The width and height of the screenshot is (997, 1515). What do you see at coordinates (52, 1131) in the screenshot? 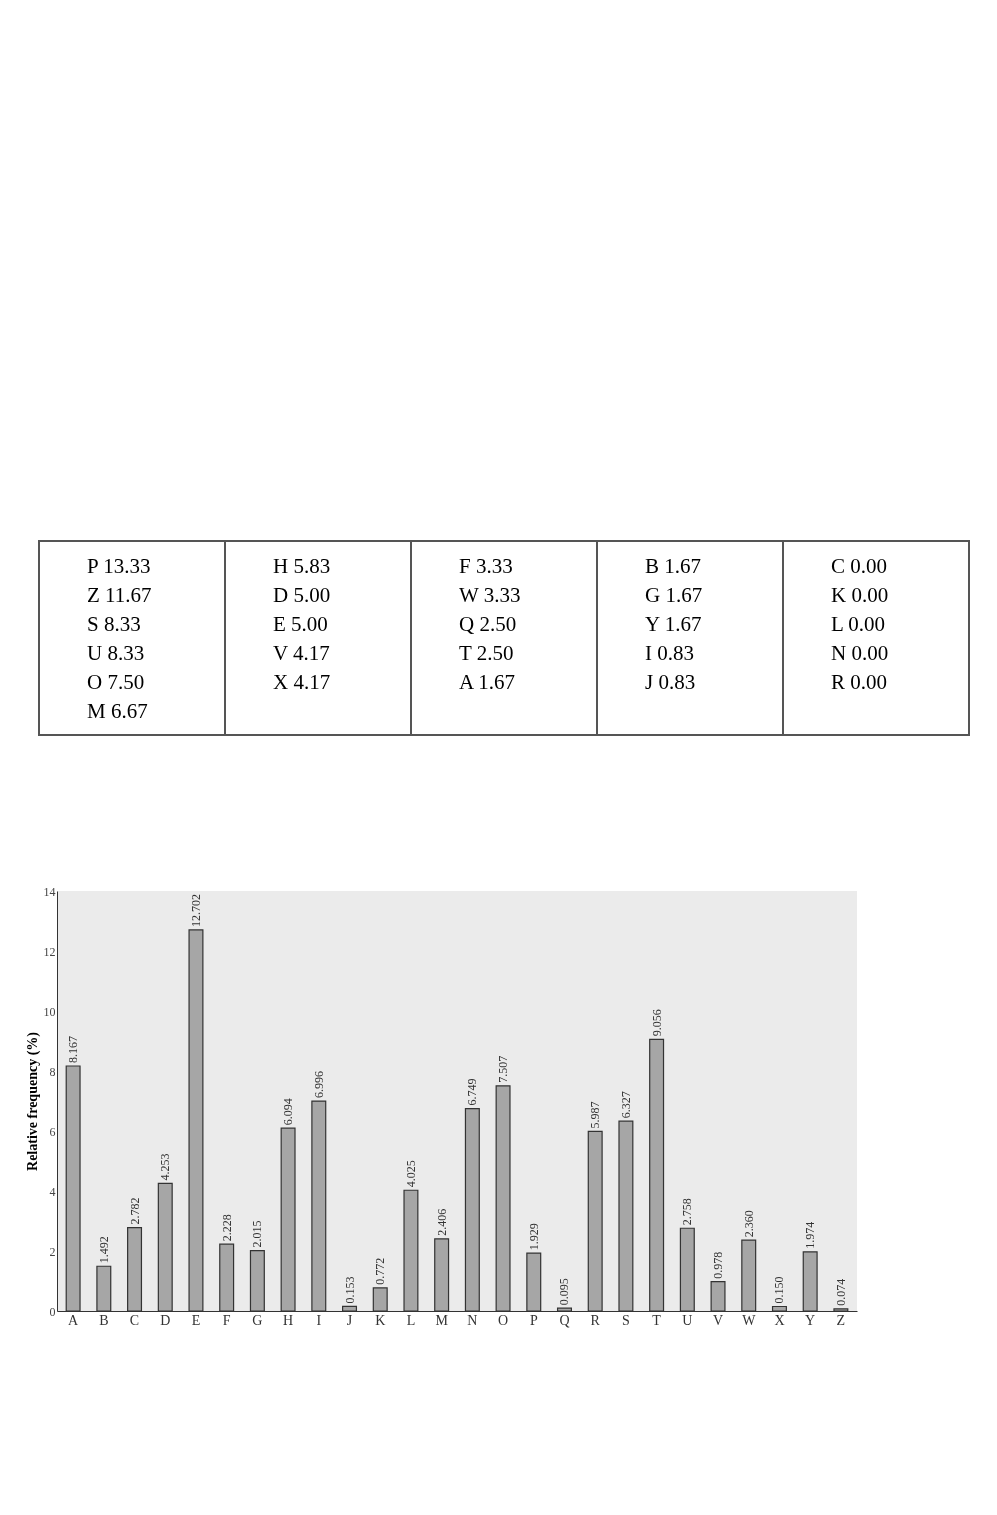
I see `y-tick-label: 6` at bounding box center [52, 1131].